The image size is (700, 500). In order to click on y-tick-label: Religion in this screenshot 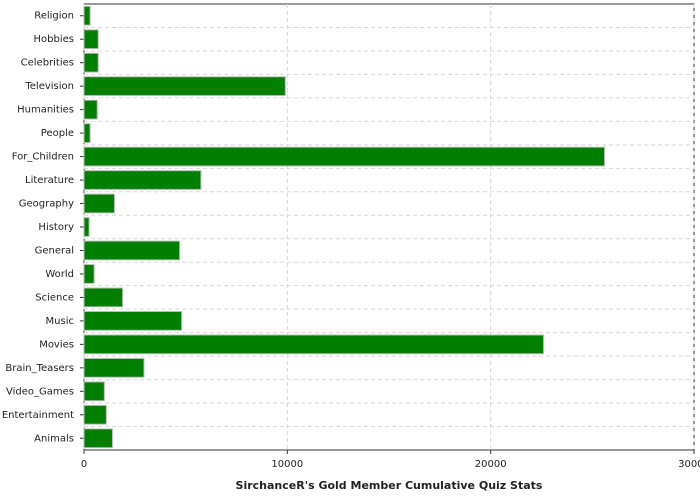, I will do `click(54, 16)`.